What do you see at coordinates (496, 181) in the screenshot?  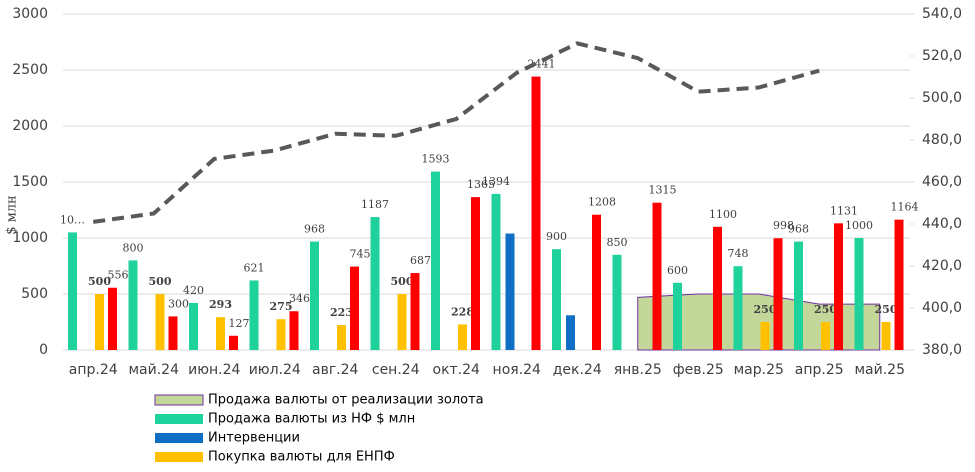 I see `data-label: 1394` at bounding box center [496, 181].